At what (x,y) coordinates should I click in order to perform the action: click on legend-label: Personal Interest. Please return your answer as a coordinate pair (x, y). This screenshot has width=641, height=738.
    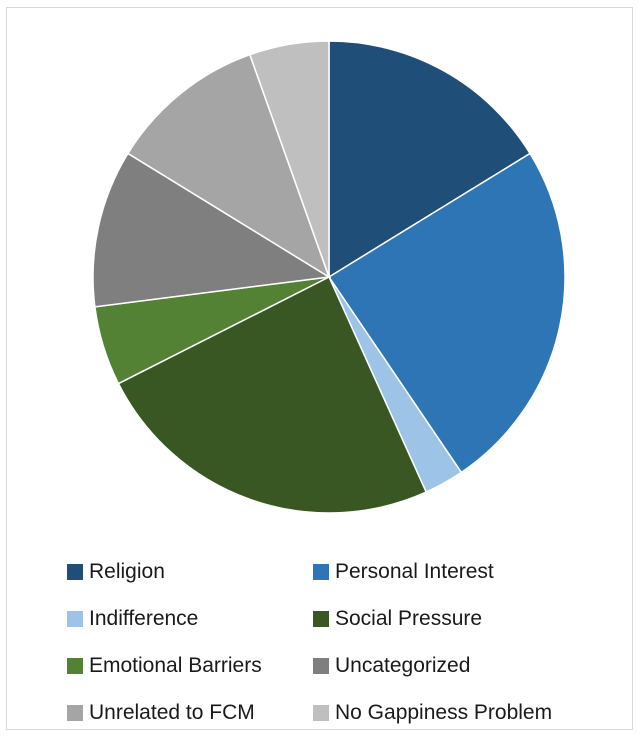
    Looking at the image, I should click on (414, 571).